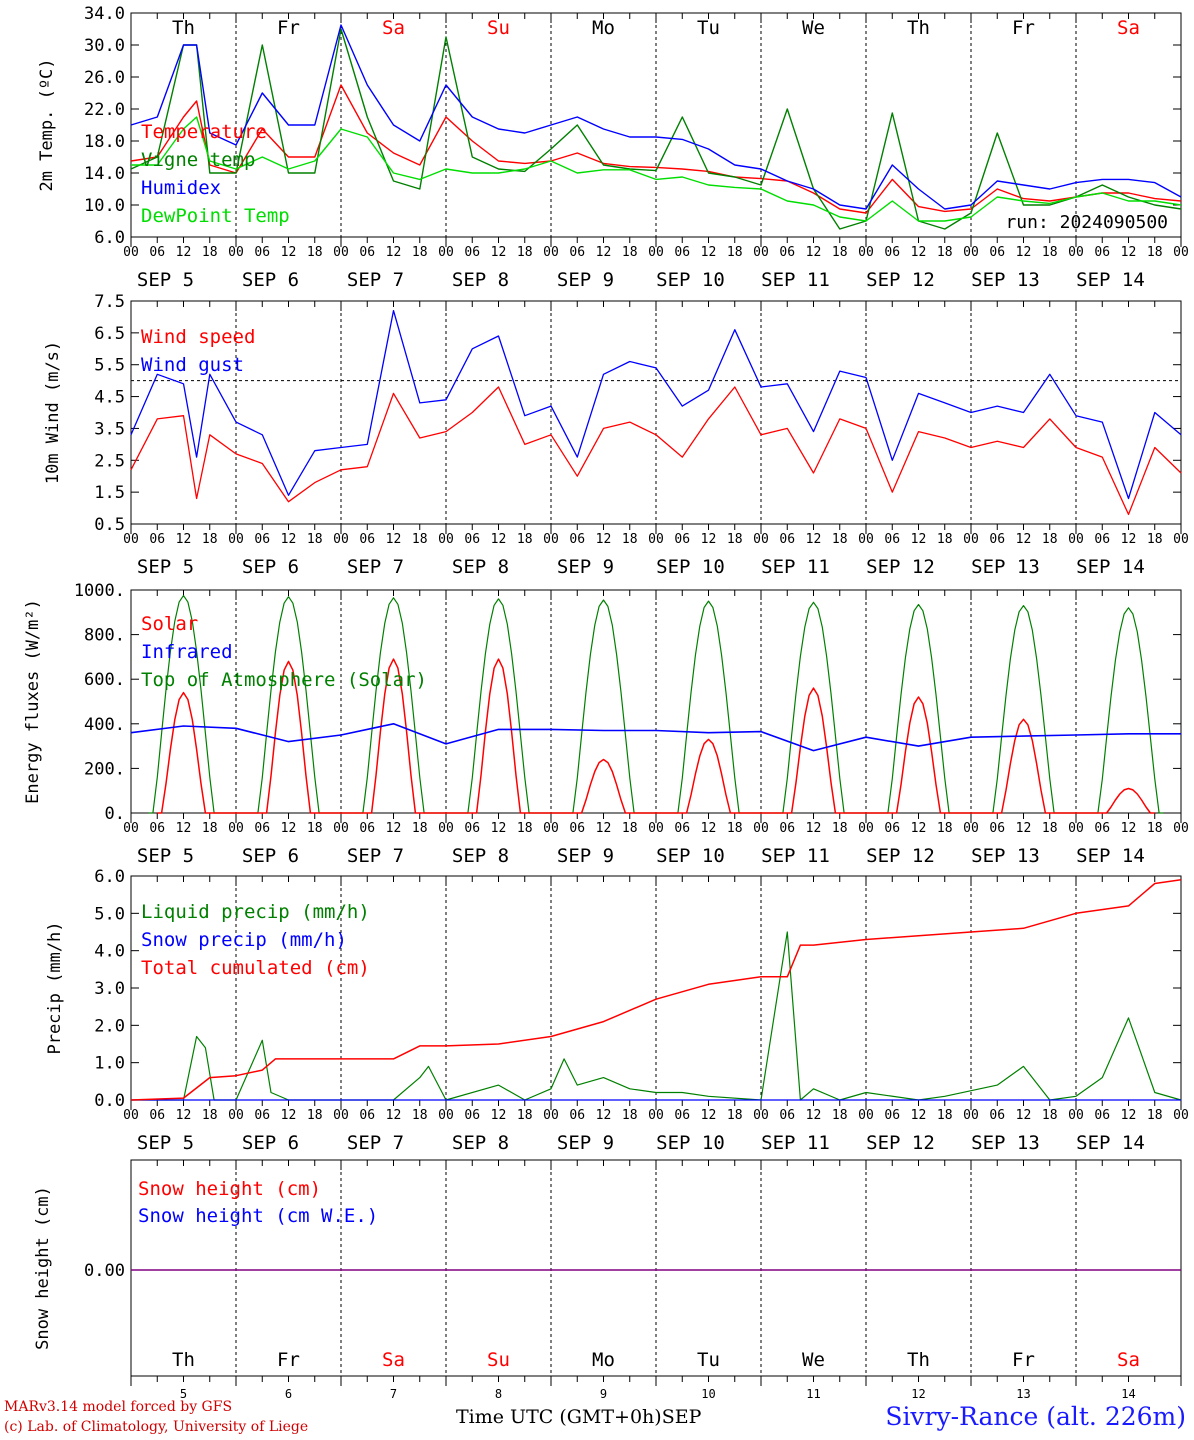  I want to click on y-tick-label: 6.0, so click(109, 238).